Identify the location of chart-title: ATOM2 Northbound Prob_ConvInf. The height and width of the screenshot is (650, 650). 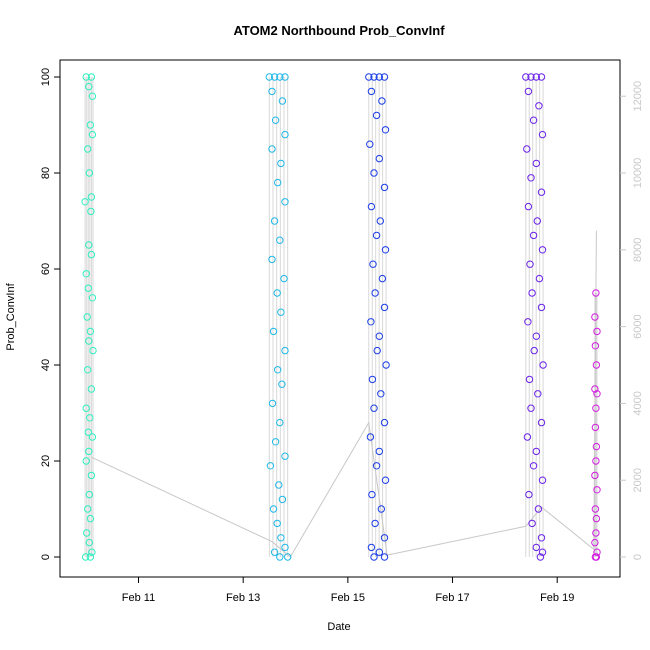
(339, 30).